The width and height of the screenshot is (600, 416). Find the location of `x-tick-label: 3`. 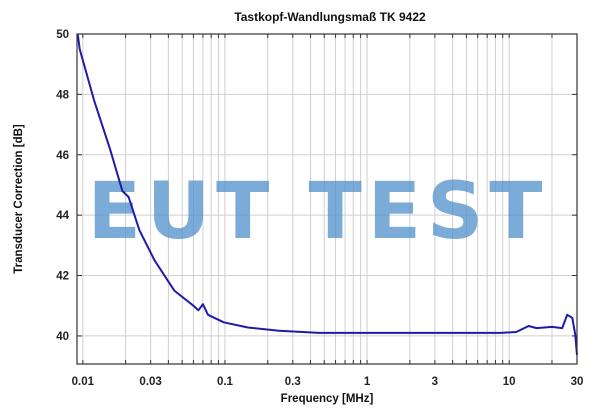

x-tick-label: 3 is located at coordinates (435, 382).